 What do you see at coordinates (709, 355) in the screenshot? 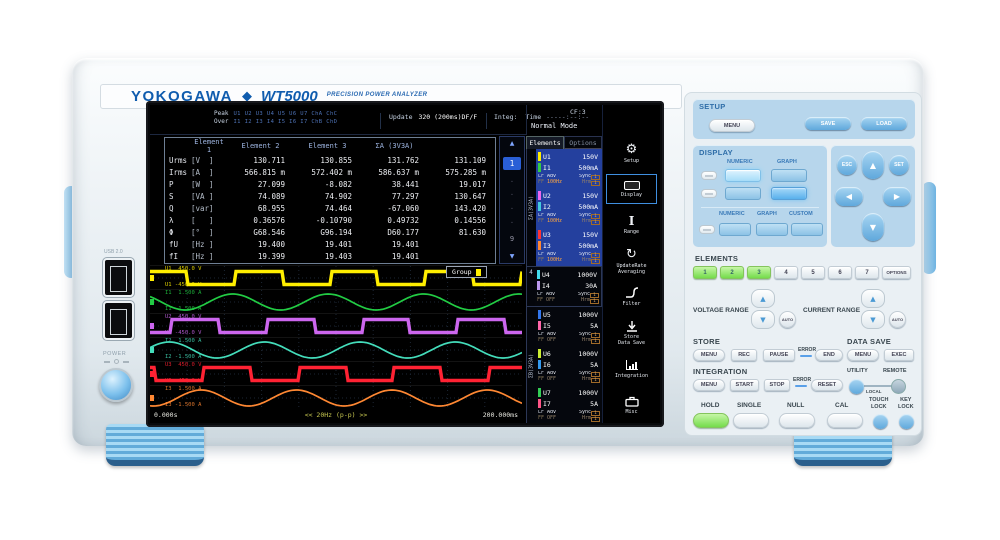
I see `store-menu-button: MENU` at bounding box center [709, 355].